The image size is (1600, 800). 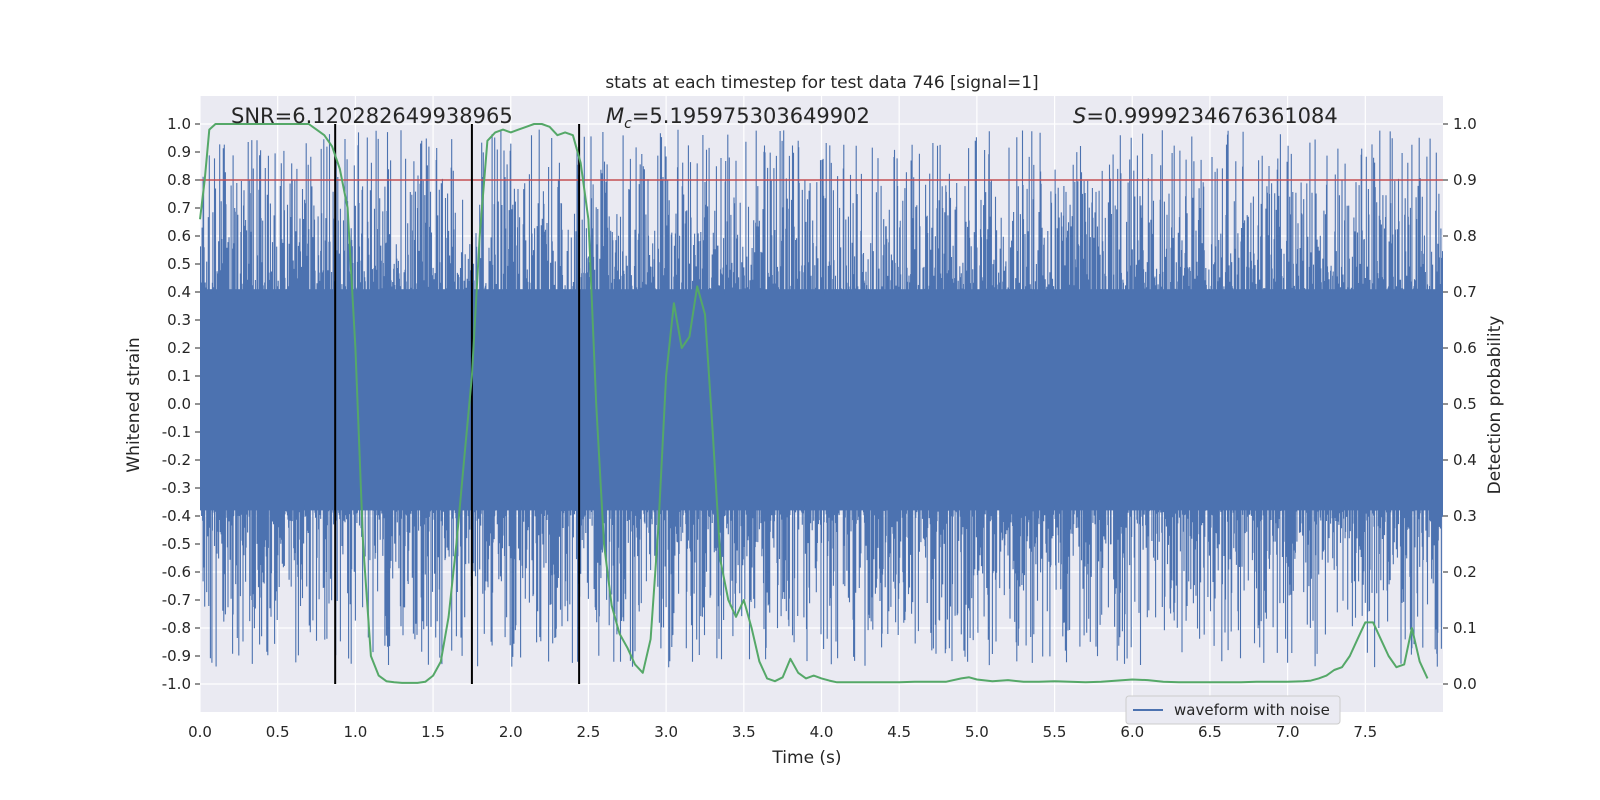 I want to click on y-right-tick-label: 0.9, so click(x=1465, y=180).